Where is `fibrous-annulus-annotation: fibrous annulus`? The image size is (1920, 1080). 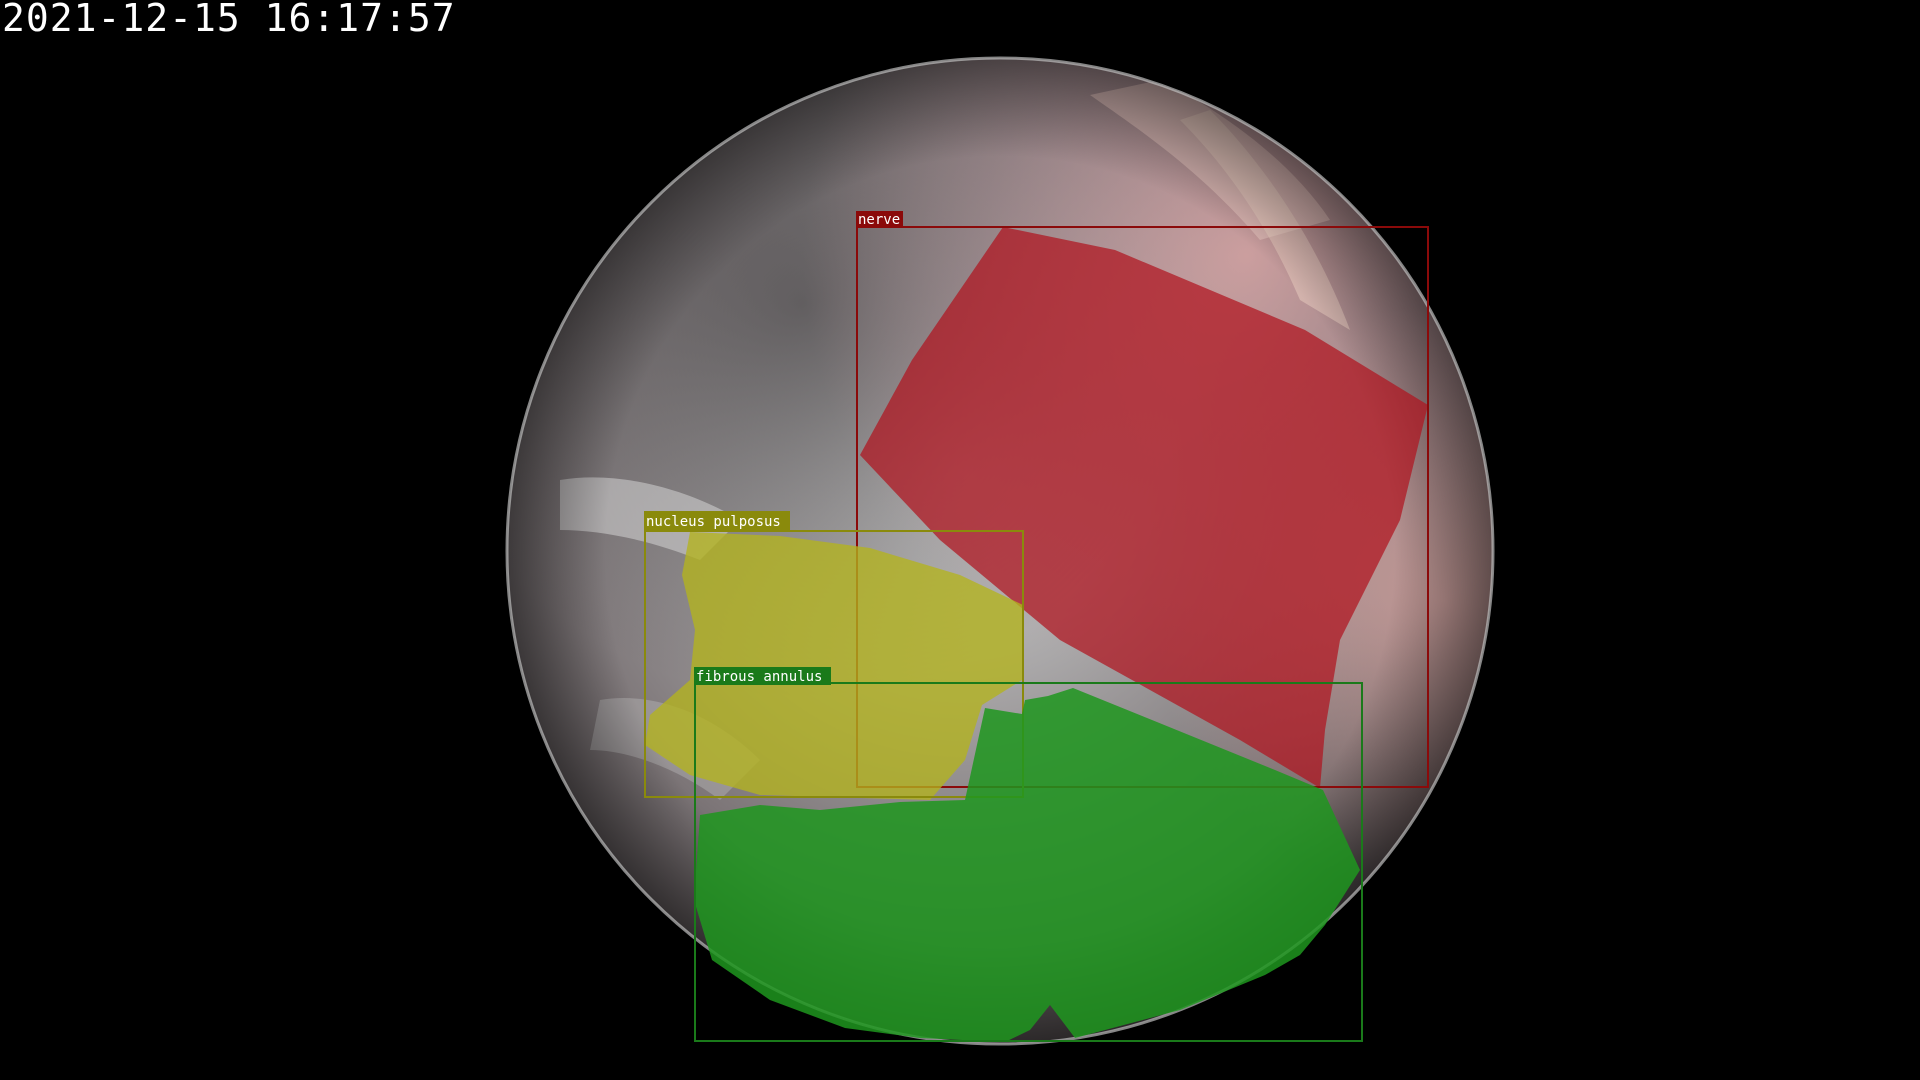
fibrous-annulus-annotation: fibrous annulus is located at coordinates (1028, 854).